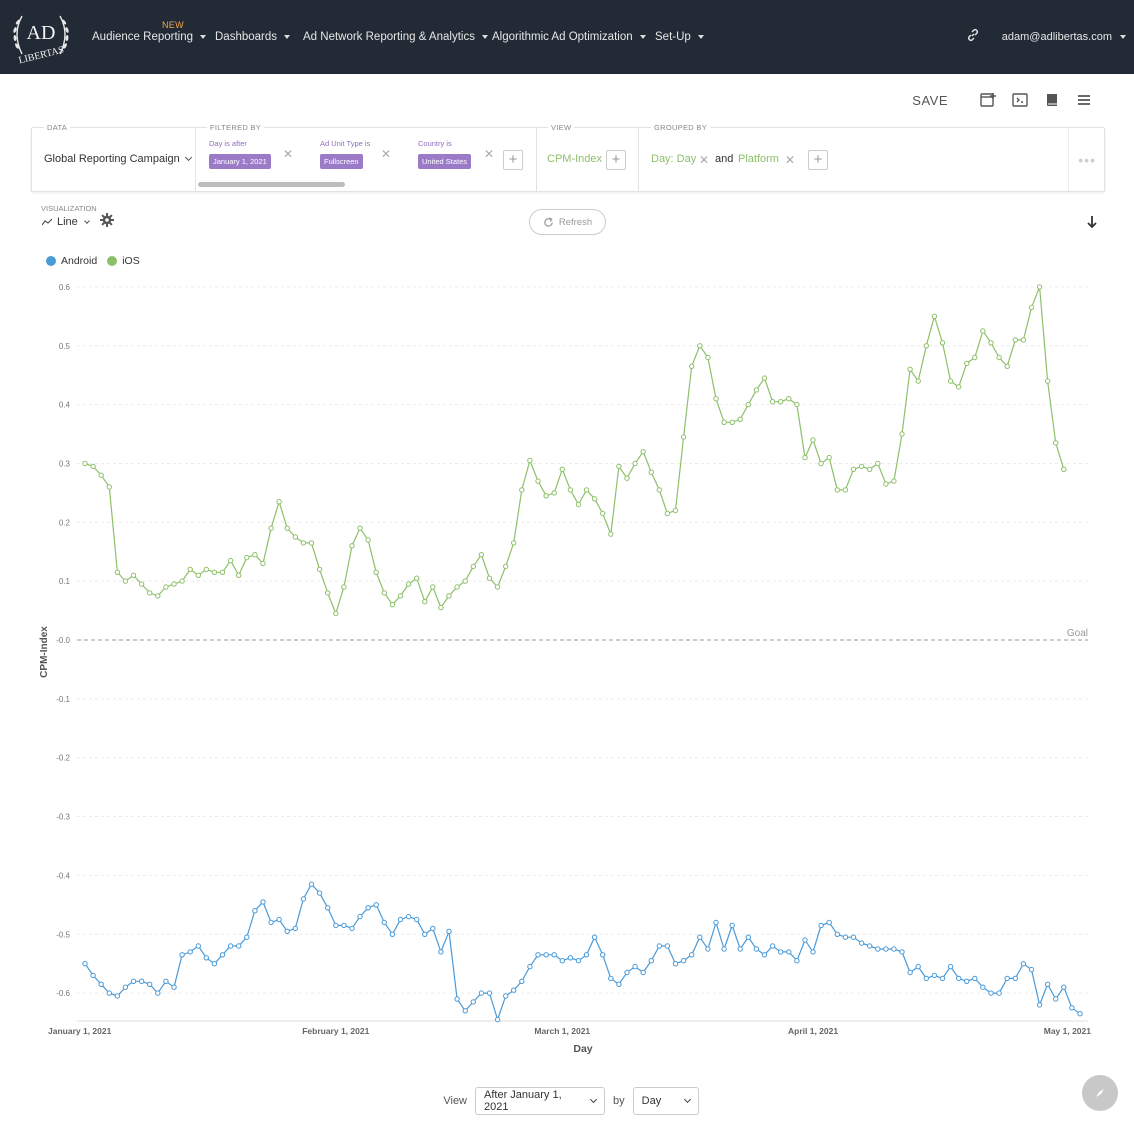 This screenshot has width=1134, height=1125. I want to click on more-options-icon: •••, so click(1087, 160).